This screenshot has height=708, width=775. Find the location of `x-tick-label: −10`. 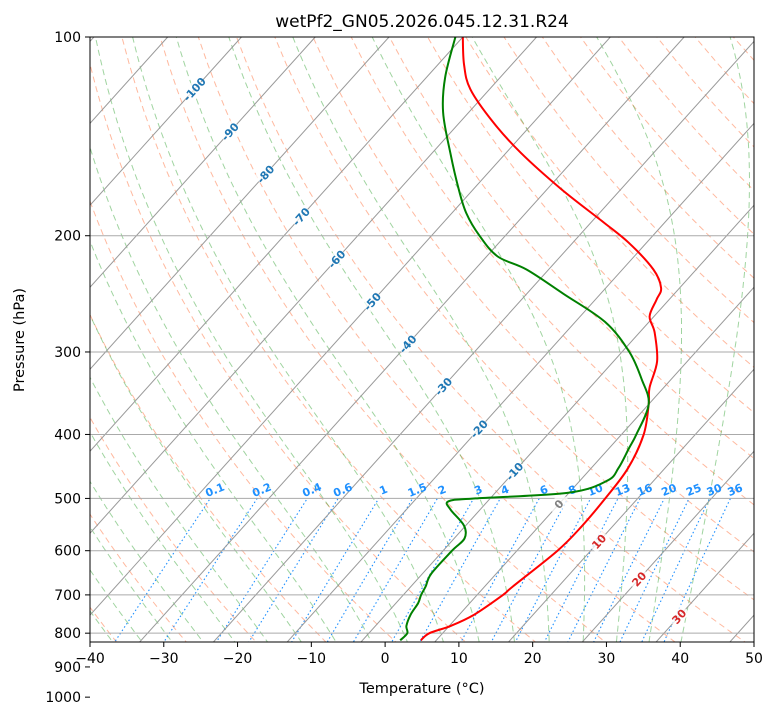

x-tick-label: −10 is located at coordinates (312, 659).